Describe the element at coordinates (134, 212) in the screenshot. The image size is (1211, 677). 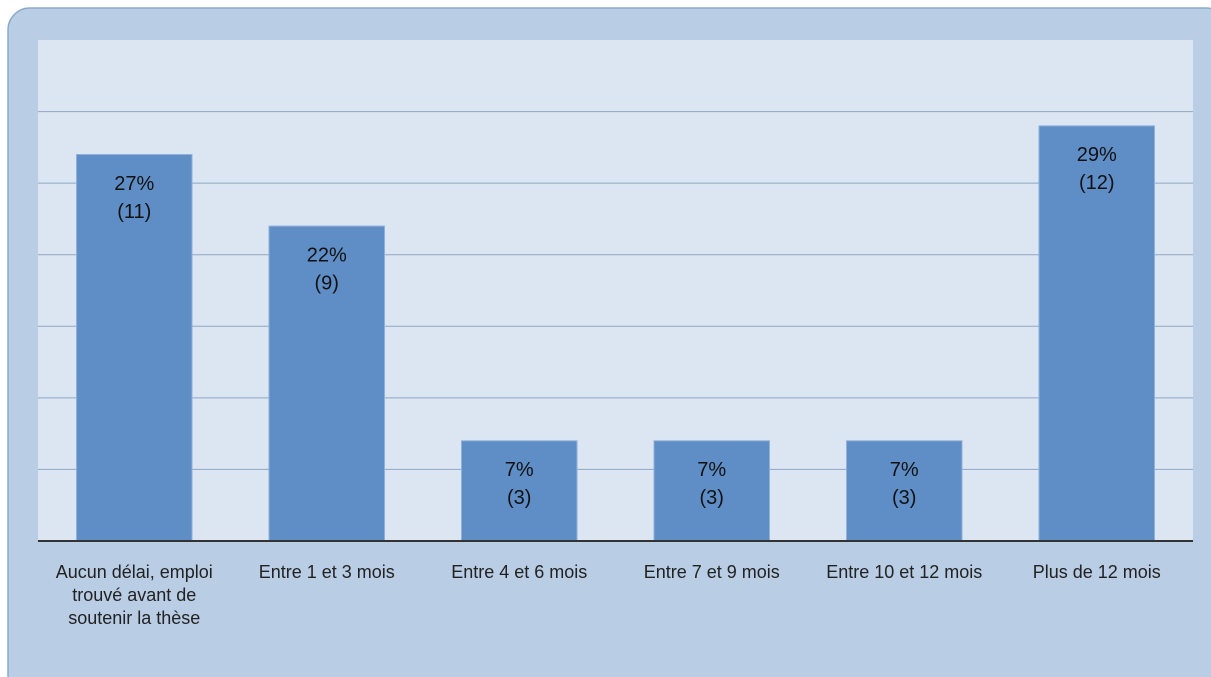
I see `count-label: (11)` at that location.